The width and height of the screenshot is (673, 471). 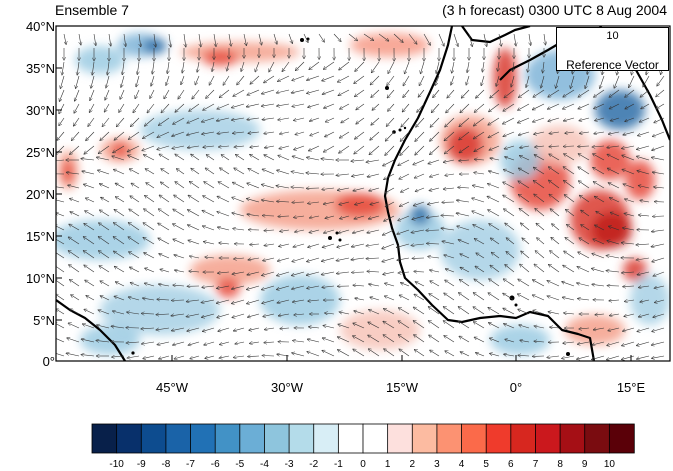 What do you see at coordinates (44, 320) in the screenshot?
I see `lat-label-5n: 5°N` at bounding box center [44, 320].